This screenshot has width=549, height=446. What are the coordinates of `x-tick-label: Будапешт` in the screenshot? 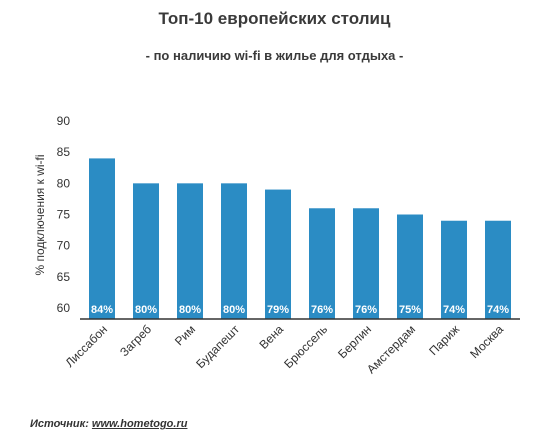 It's located at (217, 346).